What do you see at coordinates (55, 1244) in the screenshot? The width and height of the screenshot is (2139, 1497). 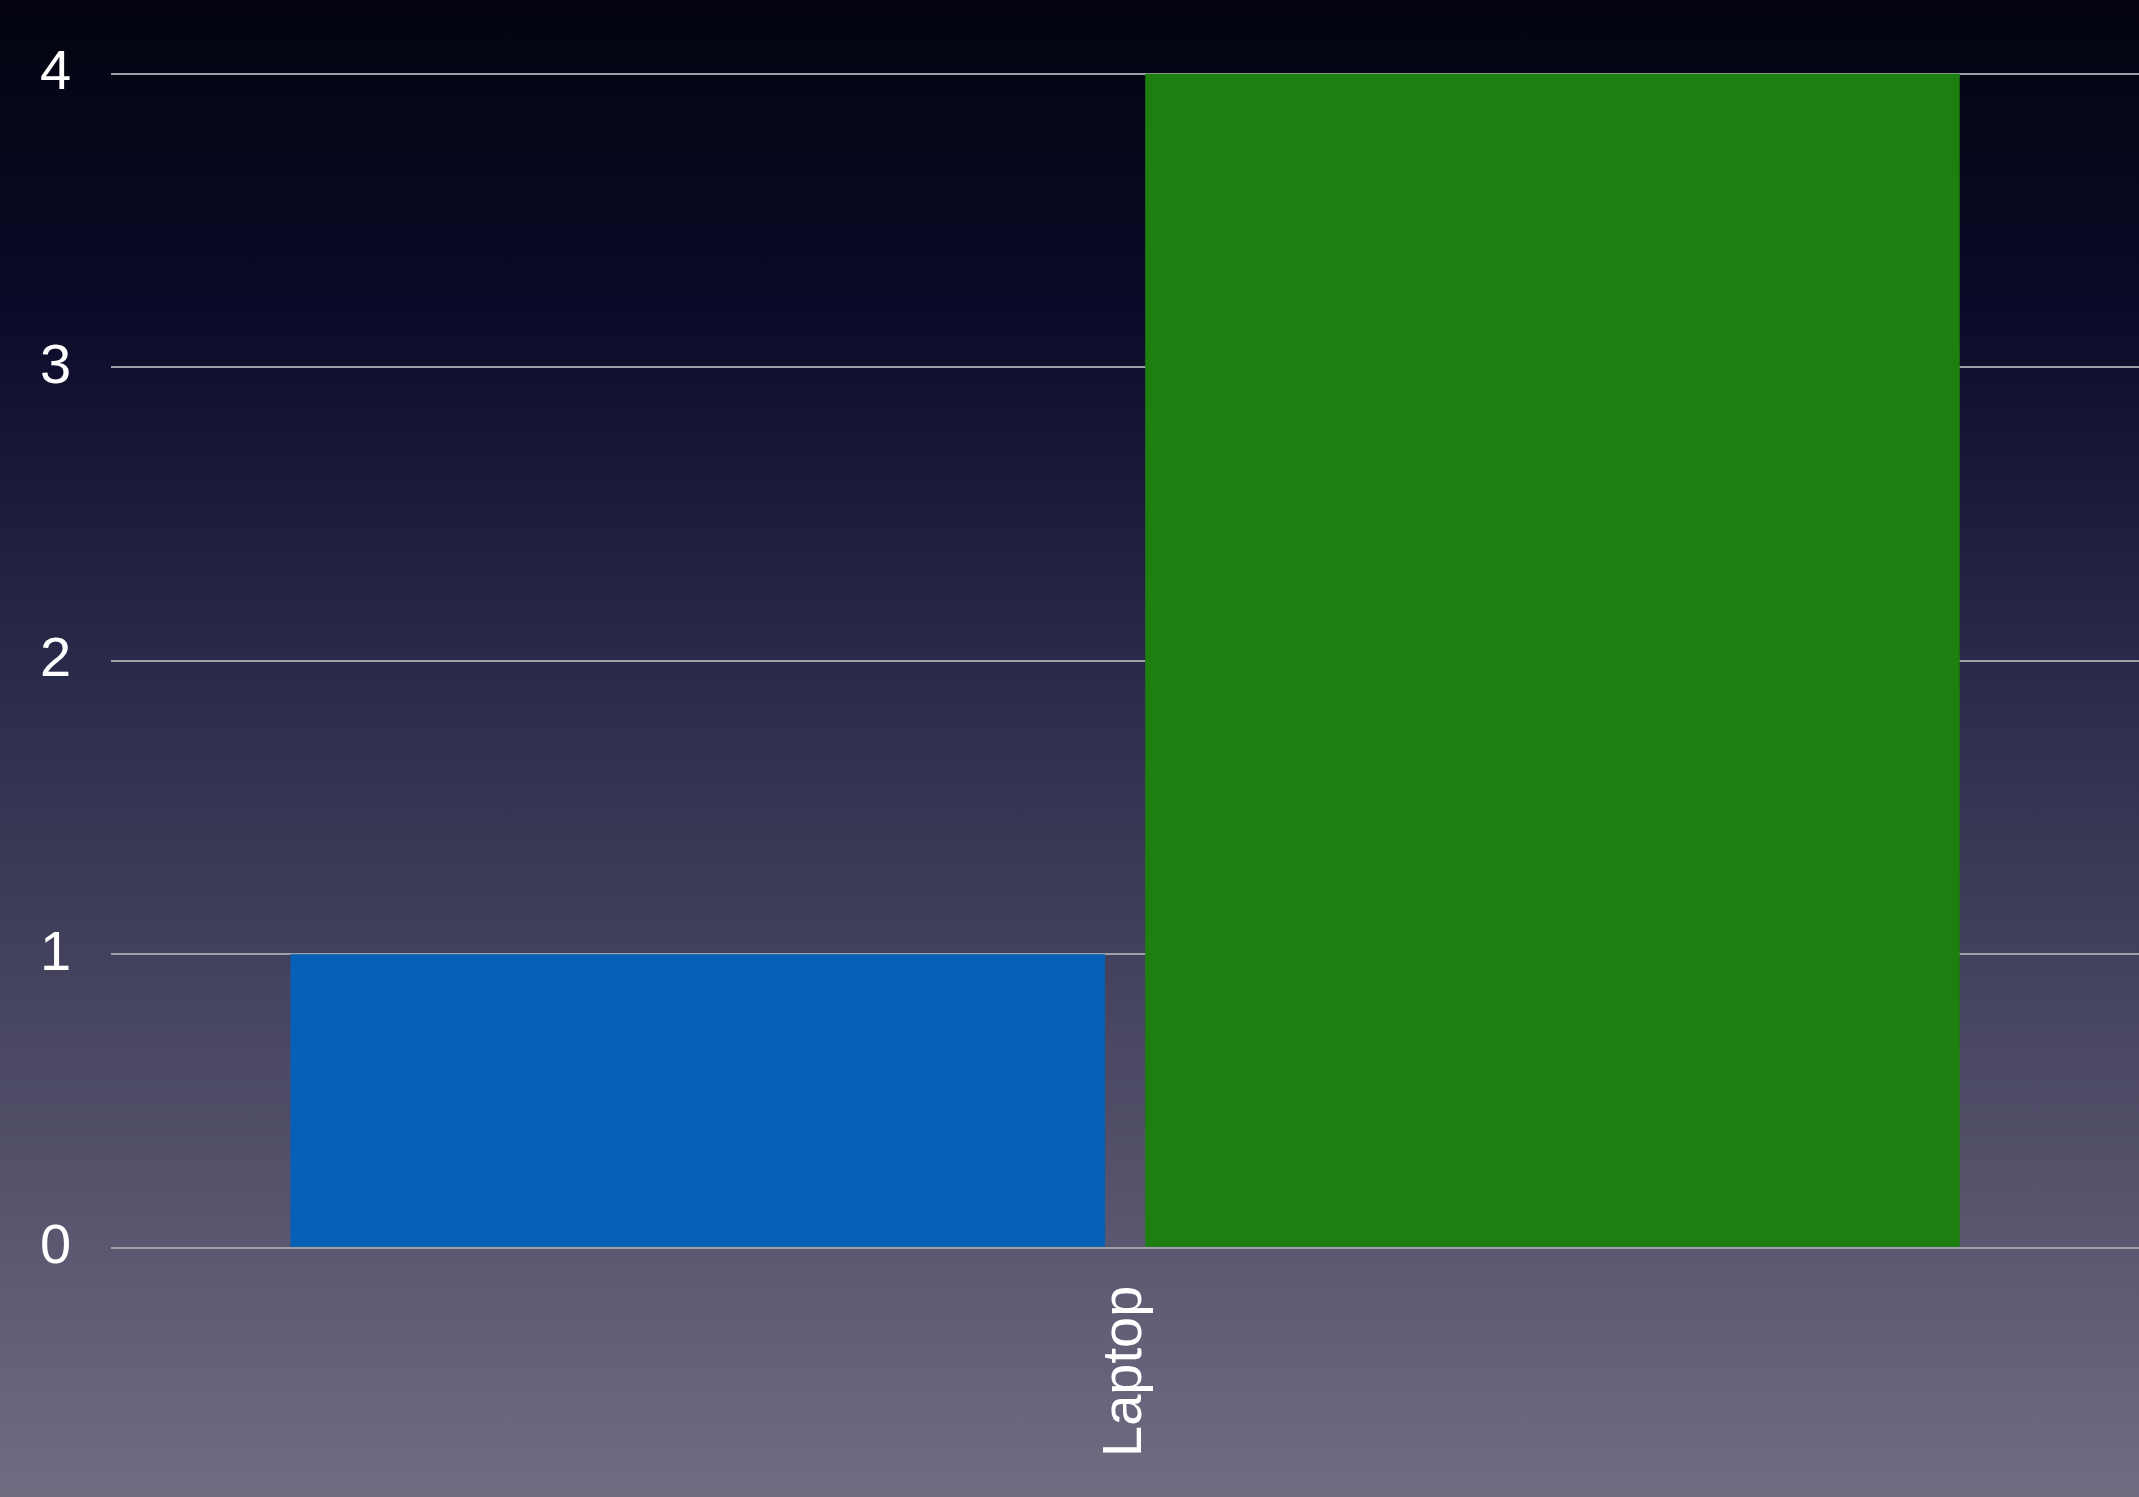 I see `y-tick-label: 0` at bounding box center [55, 1244].